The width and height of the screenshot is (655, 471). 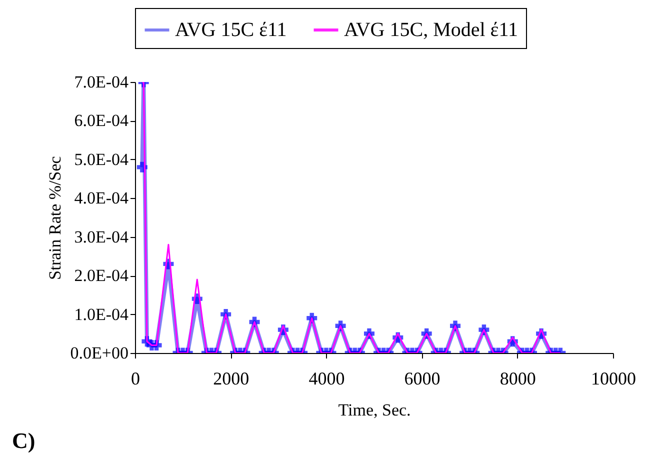 I want to click on y-tick-label: 1.0E-04, so click(x=101, y=314).